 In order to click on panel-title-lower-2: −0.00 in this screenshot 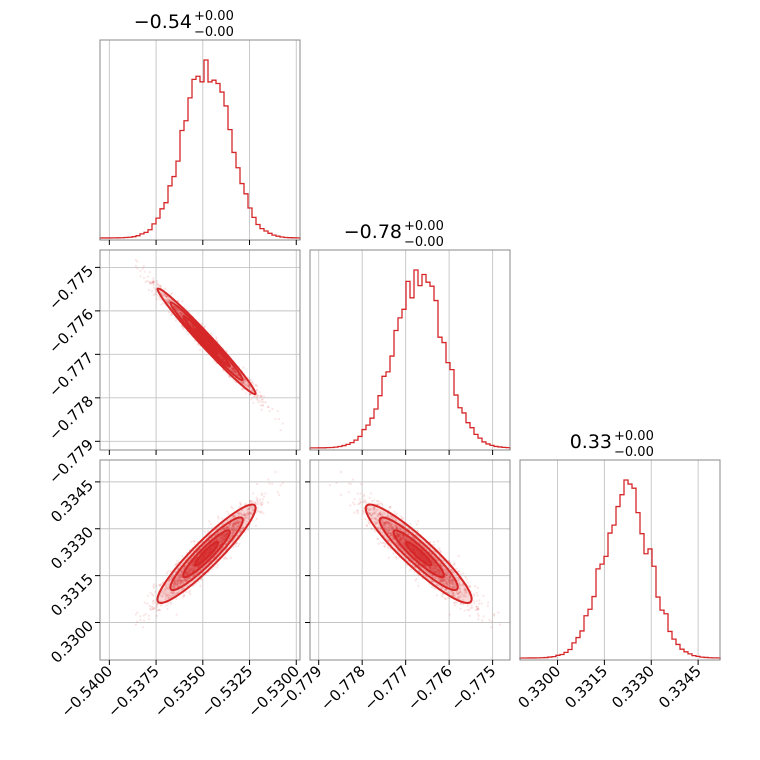, I will do `click(634, 452)`.